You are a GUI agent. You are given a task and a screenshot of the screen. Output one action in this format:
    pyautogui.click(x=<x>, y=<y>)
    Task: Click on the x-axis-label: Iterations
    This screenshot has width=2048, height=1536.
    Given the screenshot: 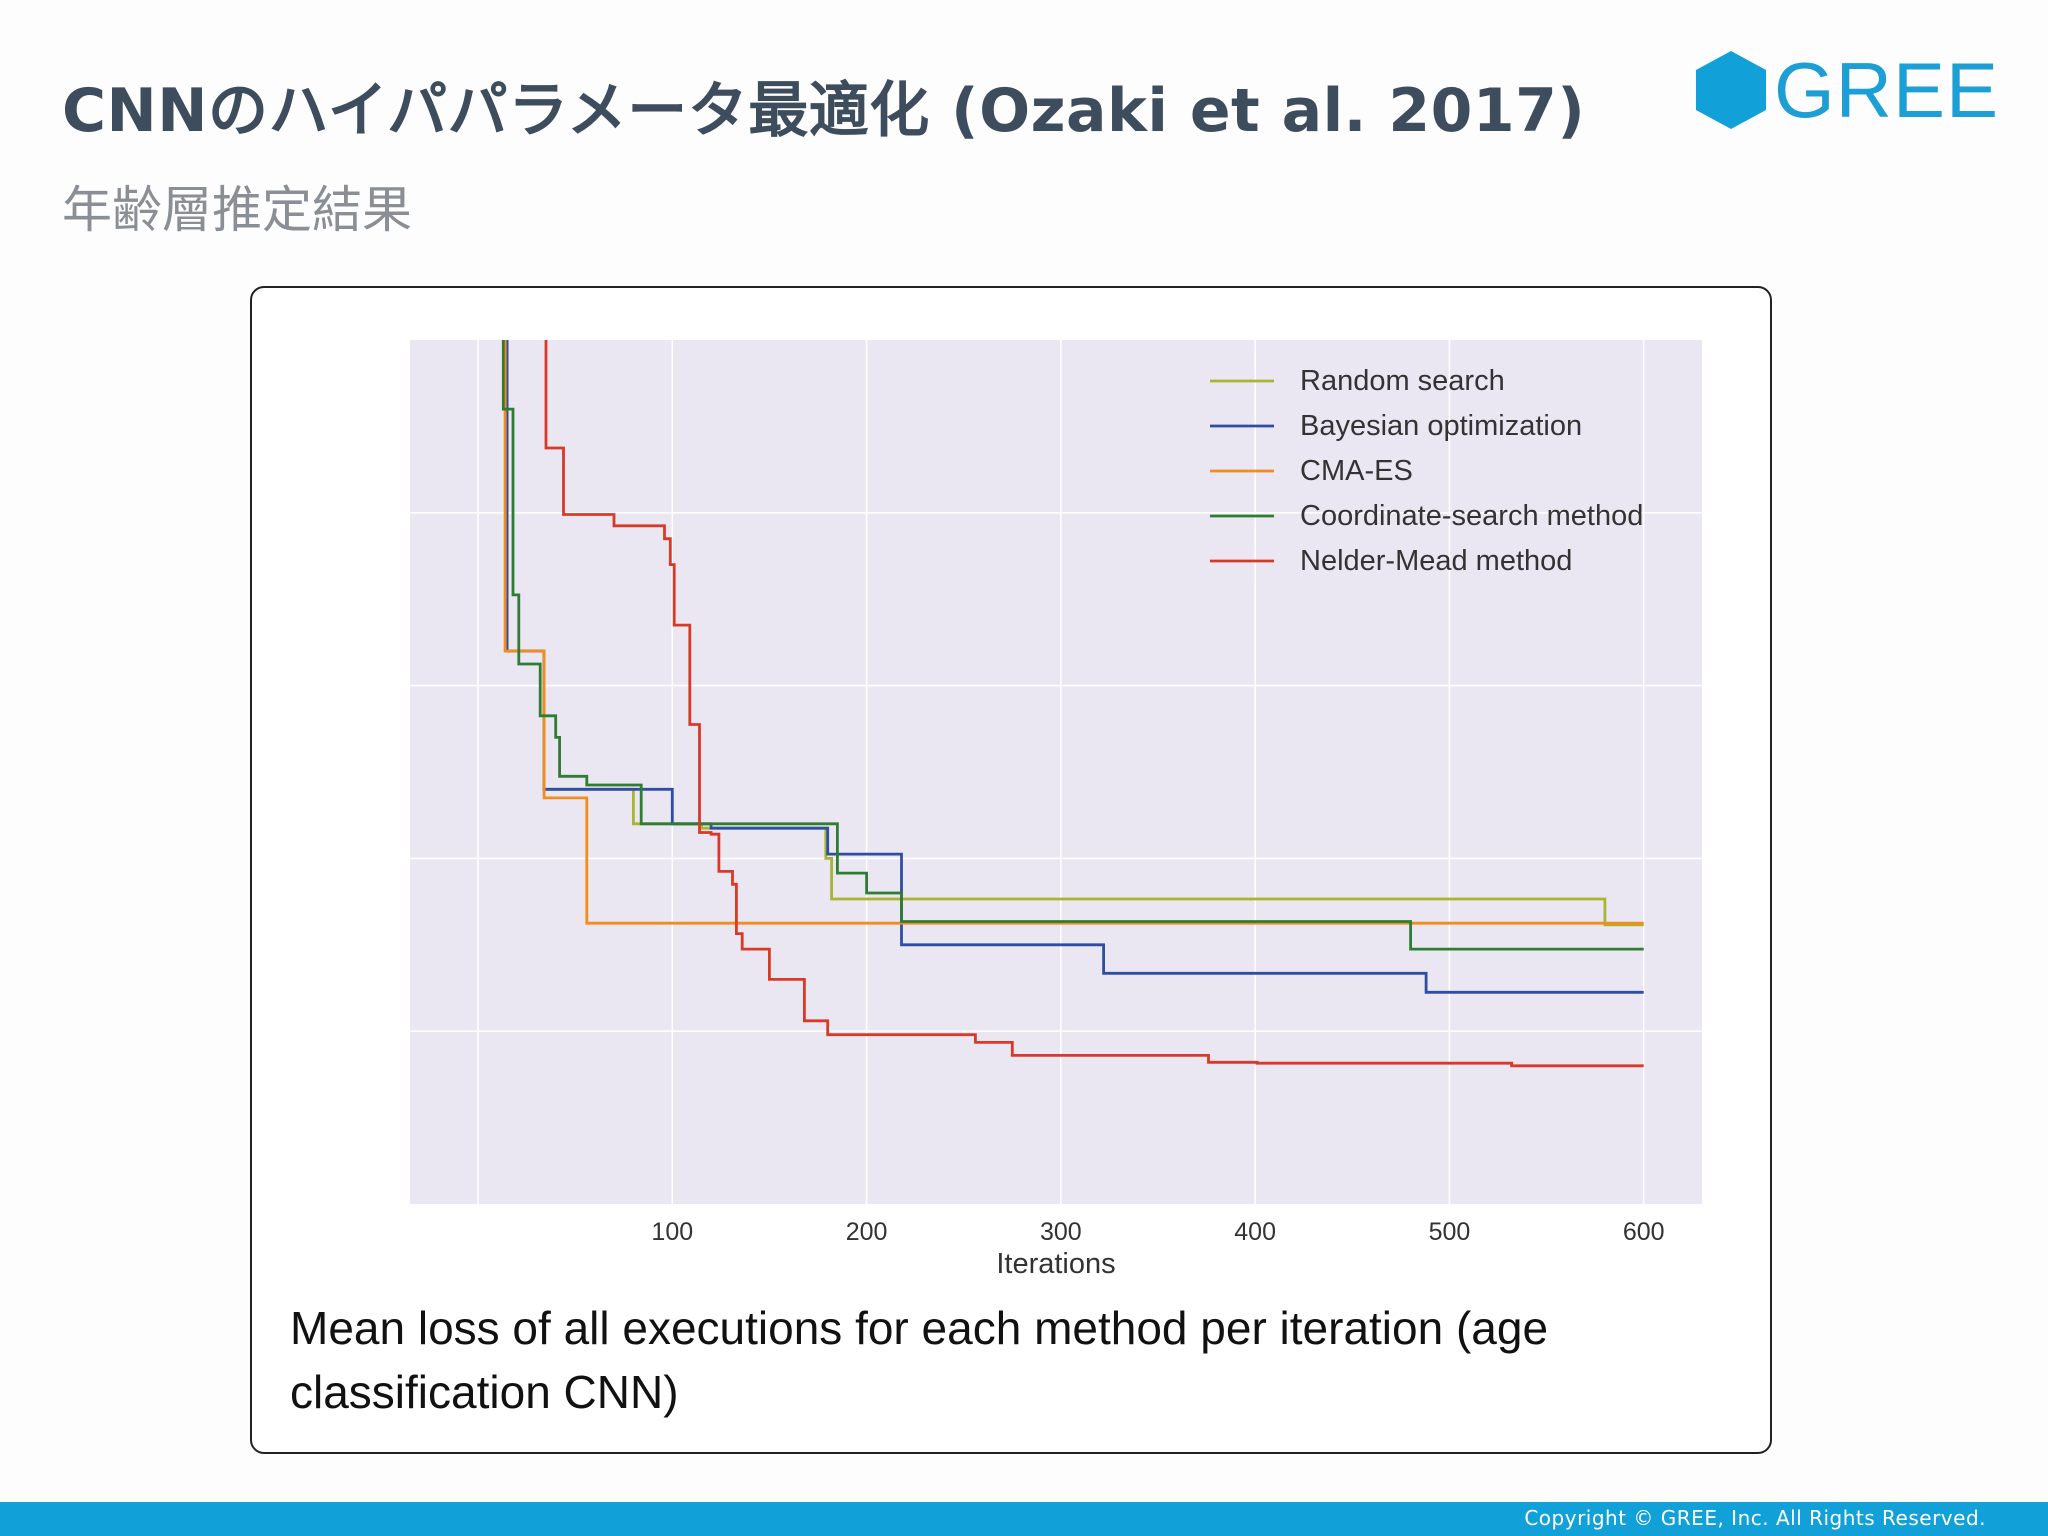 What is the action you would take?
    pyautogui.click(x=1055, y=1264)
    